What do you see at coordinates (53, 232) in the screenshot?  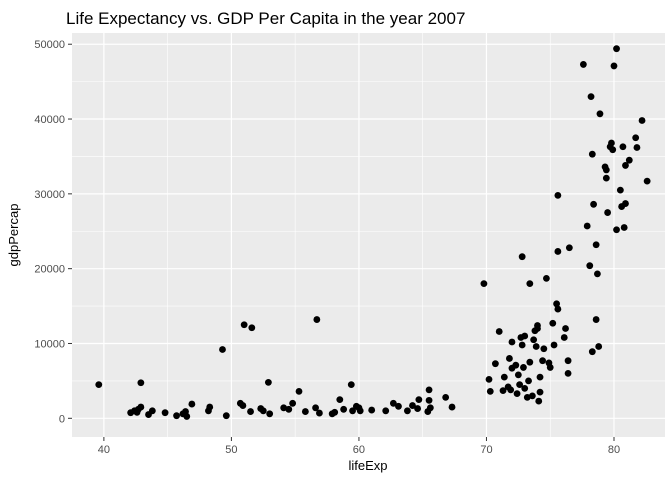 I see `y-axis-ticks: 0 10000 20000 30000 40000 50000` at bounding box center [53, 232].